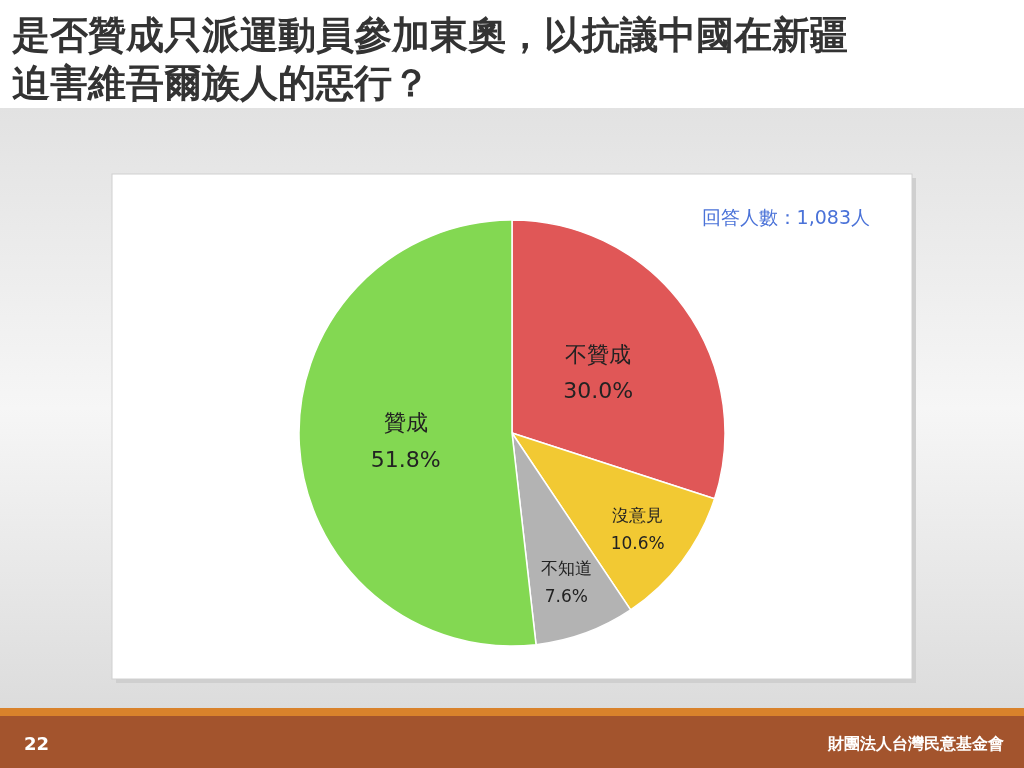 This screenshot has height=768, width=1024. What do you see at coordinates (405, 423) in the screenshot?
I see `slice-label: 贊成` at bounding box center [405, 423].